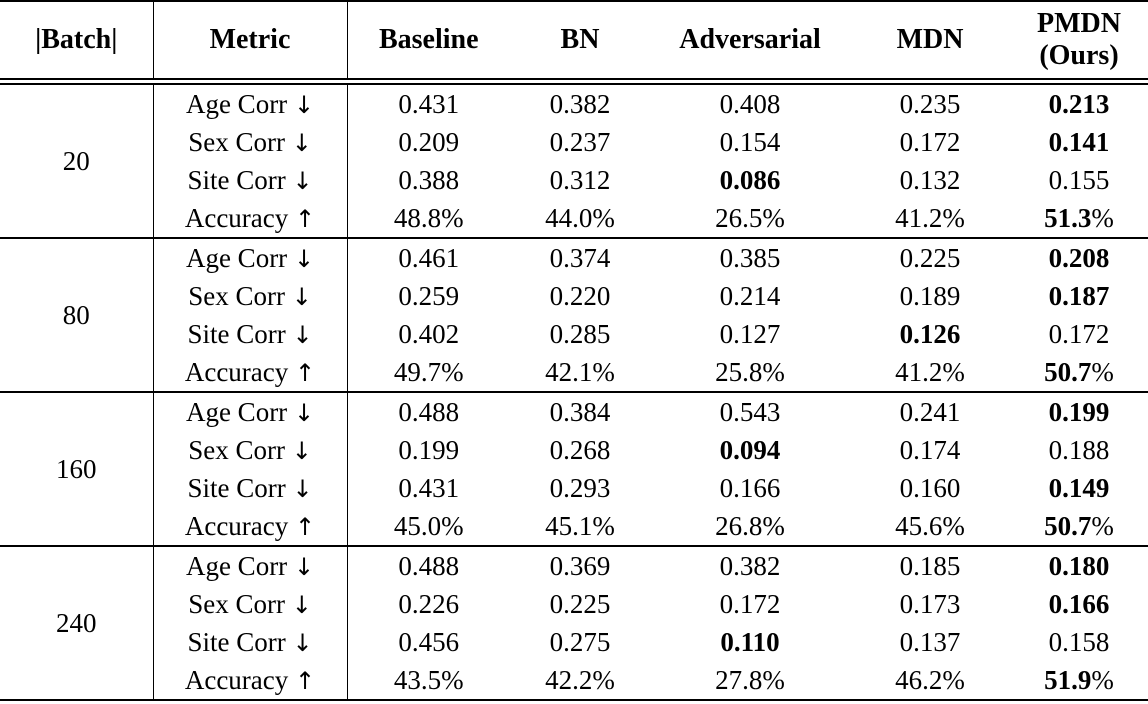 This screenshot has width=1148, height=704. What do you see at coordinates (750, 218) in the screenshot?
I see `value-cell: 26.5%` at bounding box center [750, 218].